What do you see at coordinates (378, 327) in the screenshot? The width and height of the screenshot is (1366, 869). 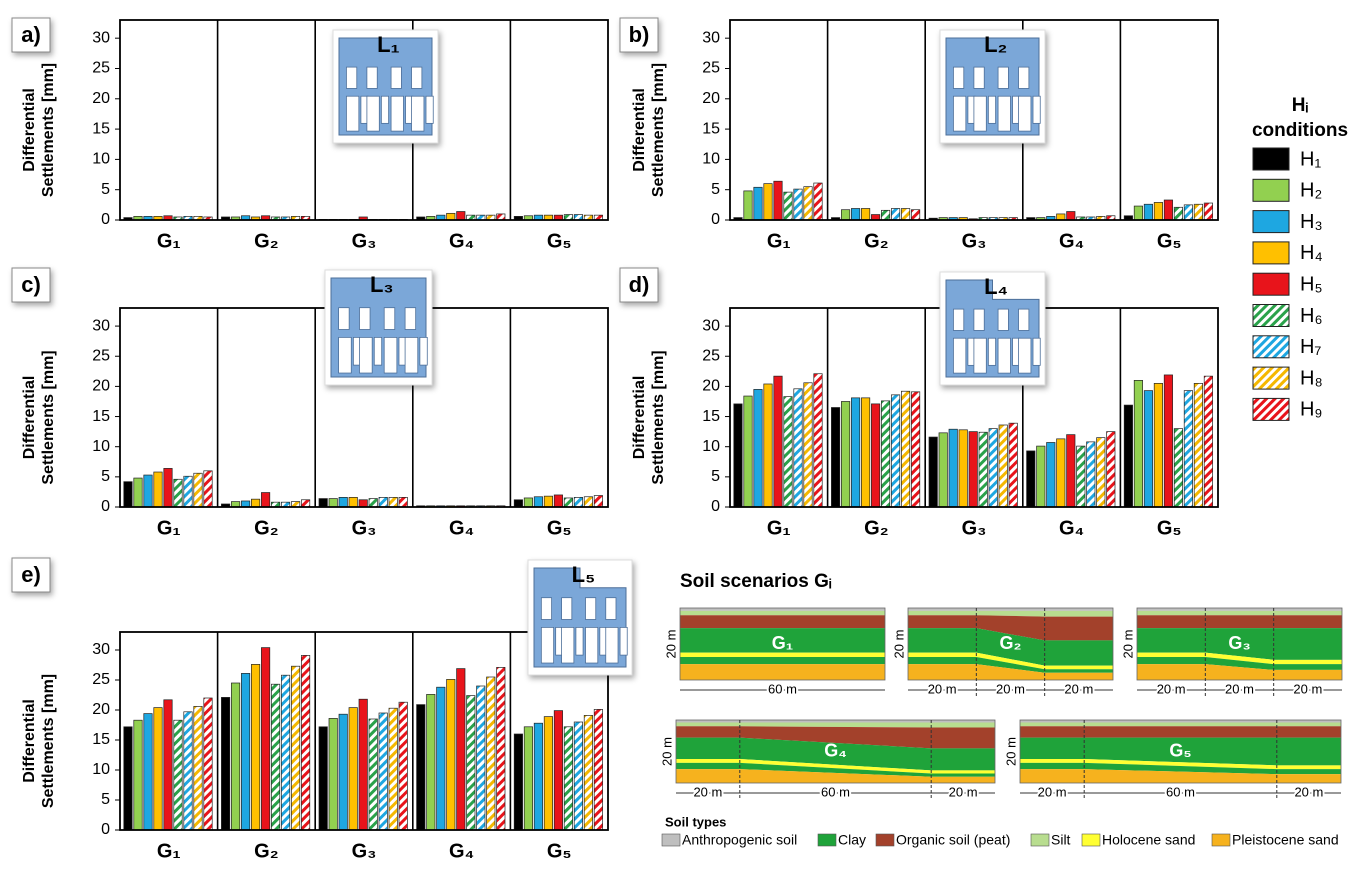 I see `building-icon: L₃` at bounding box center [378, 327].